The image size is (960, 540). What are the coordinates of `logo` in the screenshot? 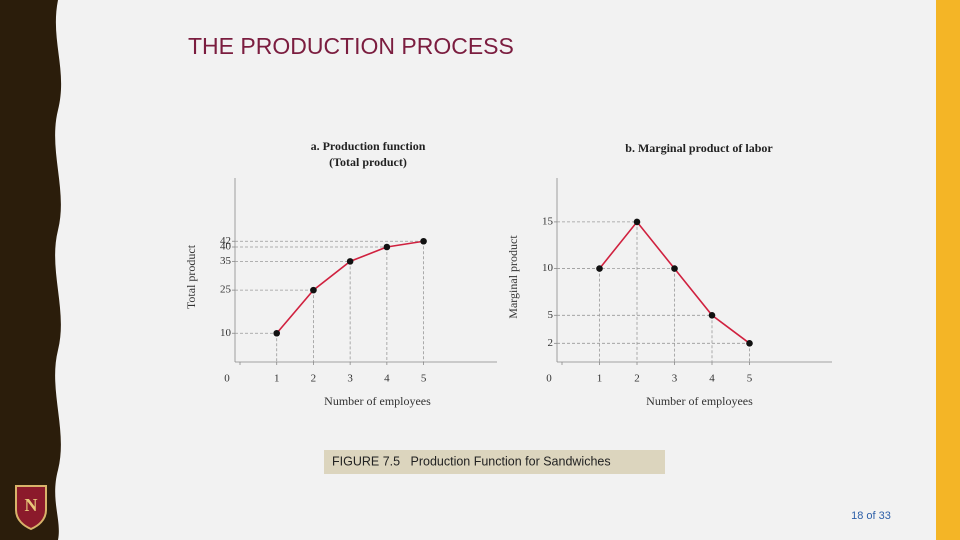 It's located at (31, 508).